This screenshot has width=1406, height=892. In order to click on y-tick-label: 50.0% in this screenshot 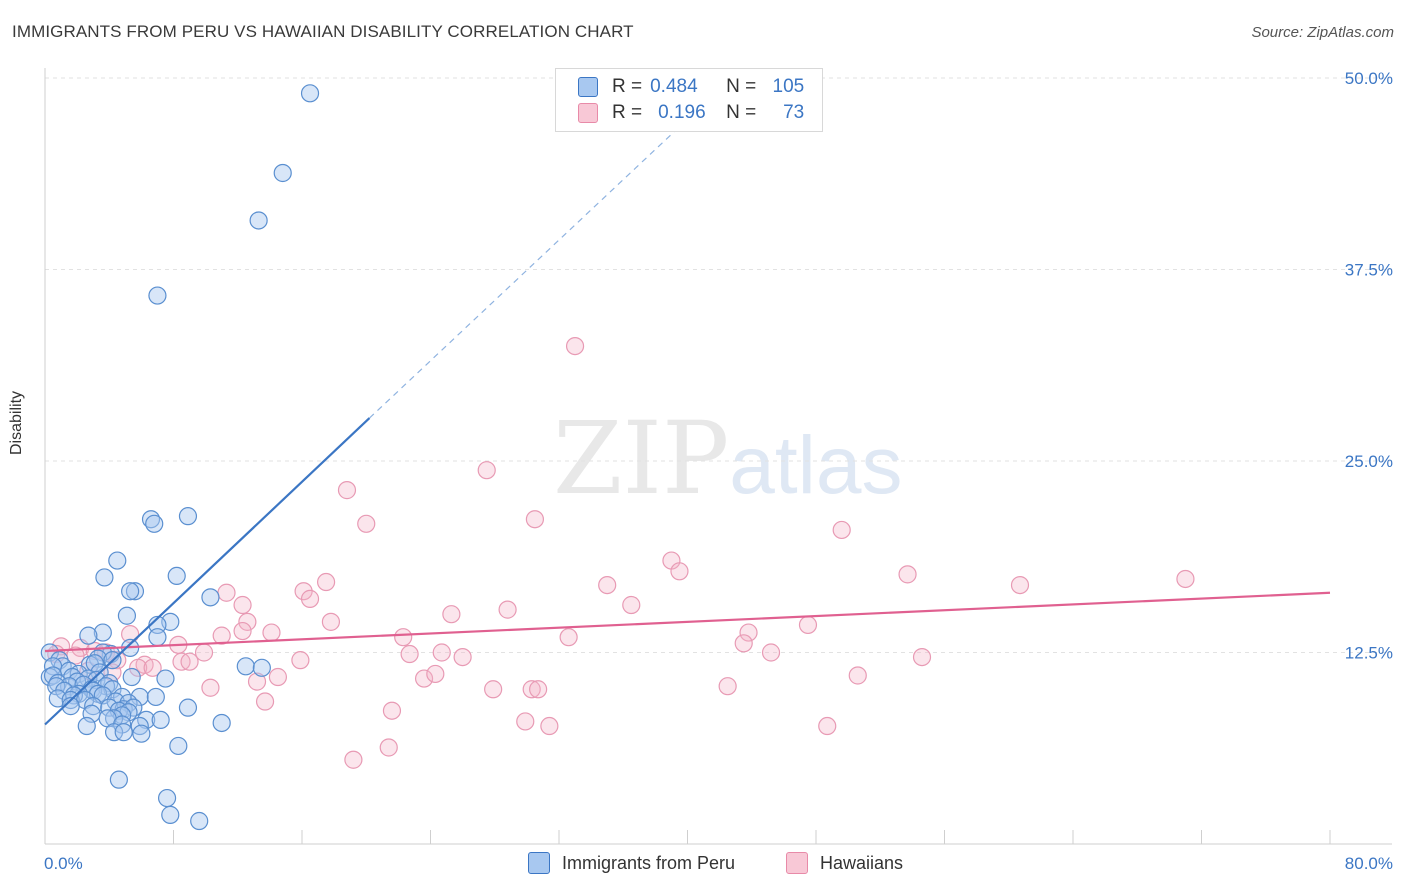, I will do `click(1369, 78)`.